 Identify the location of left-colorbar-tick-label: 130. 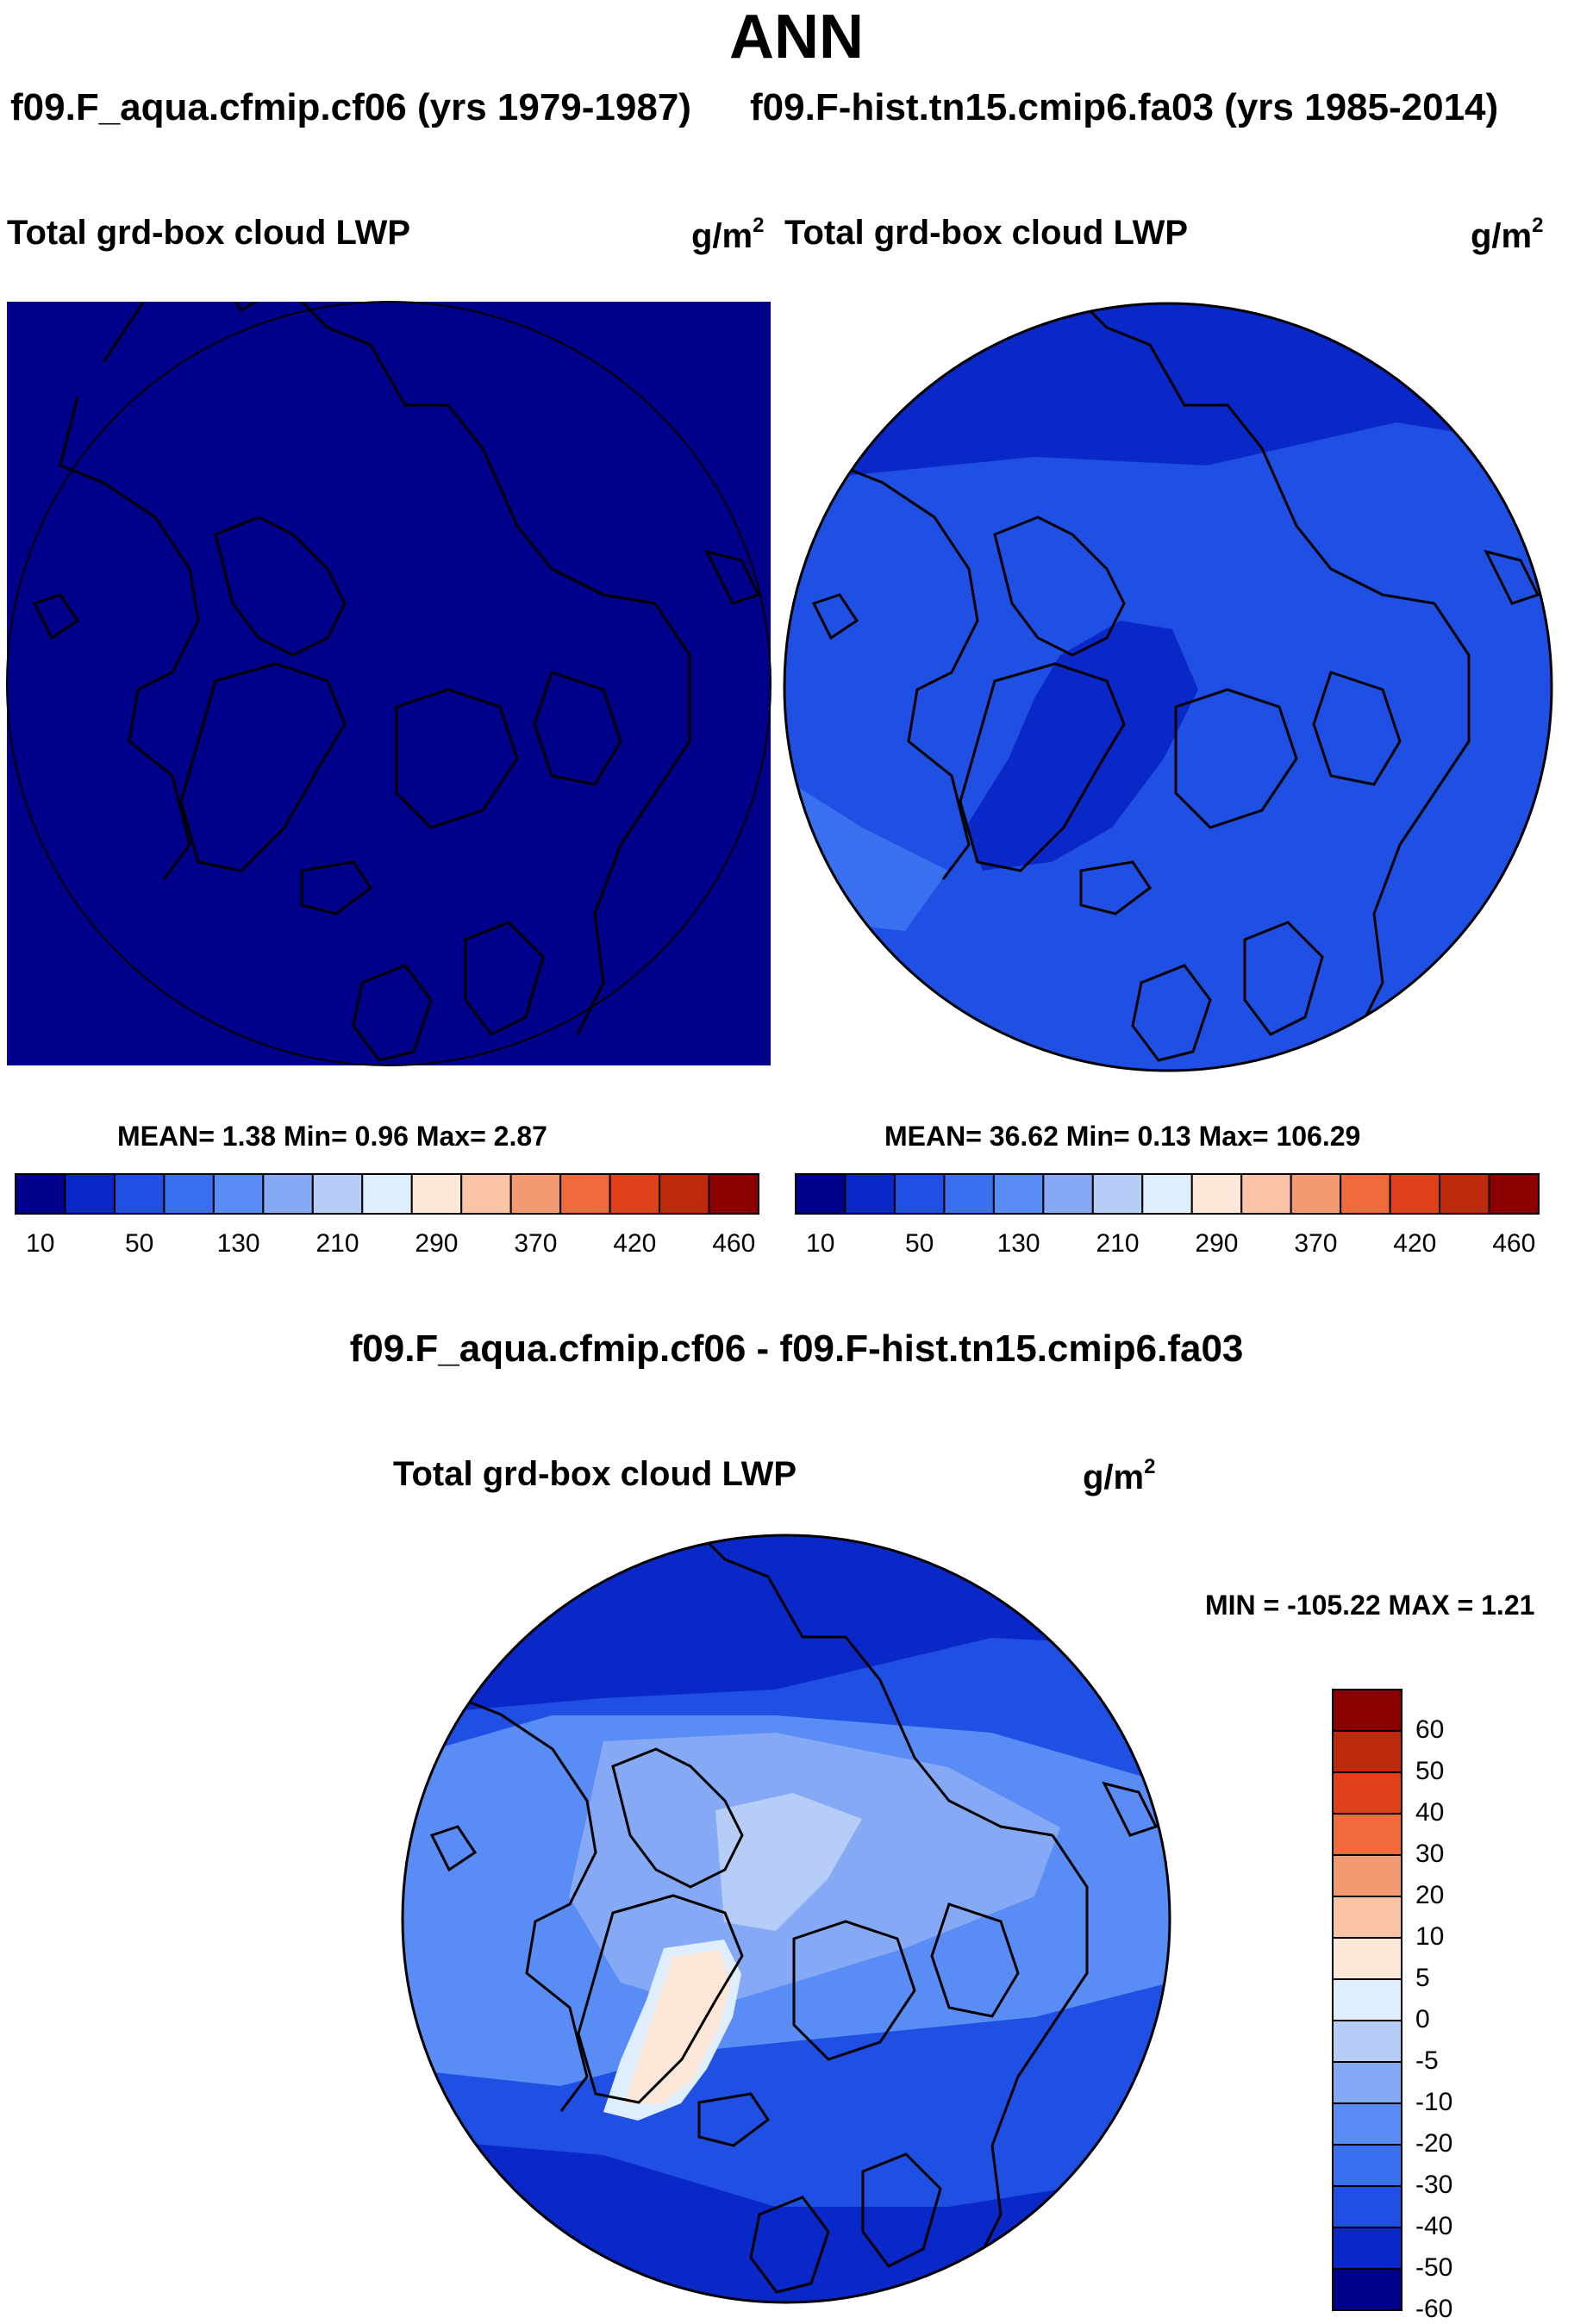
(238, 1243).